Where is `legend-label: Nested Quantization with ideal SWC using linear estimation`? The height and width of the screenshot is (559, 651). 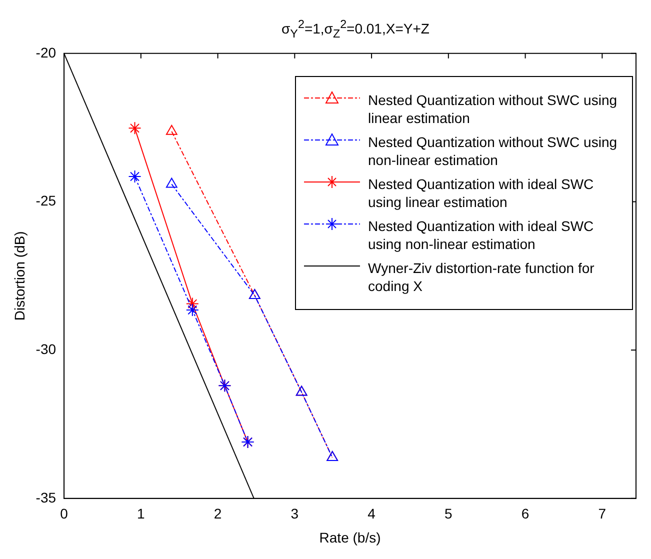
legend-label: Nested Quantization with ideal SWC using linear estimation is located at coordinates (481, 193).